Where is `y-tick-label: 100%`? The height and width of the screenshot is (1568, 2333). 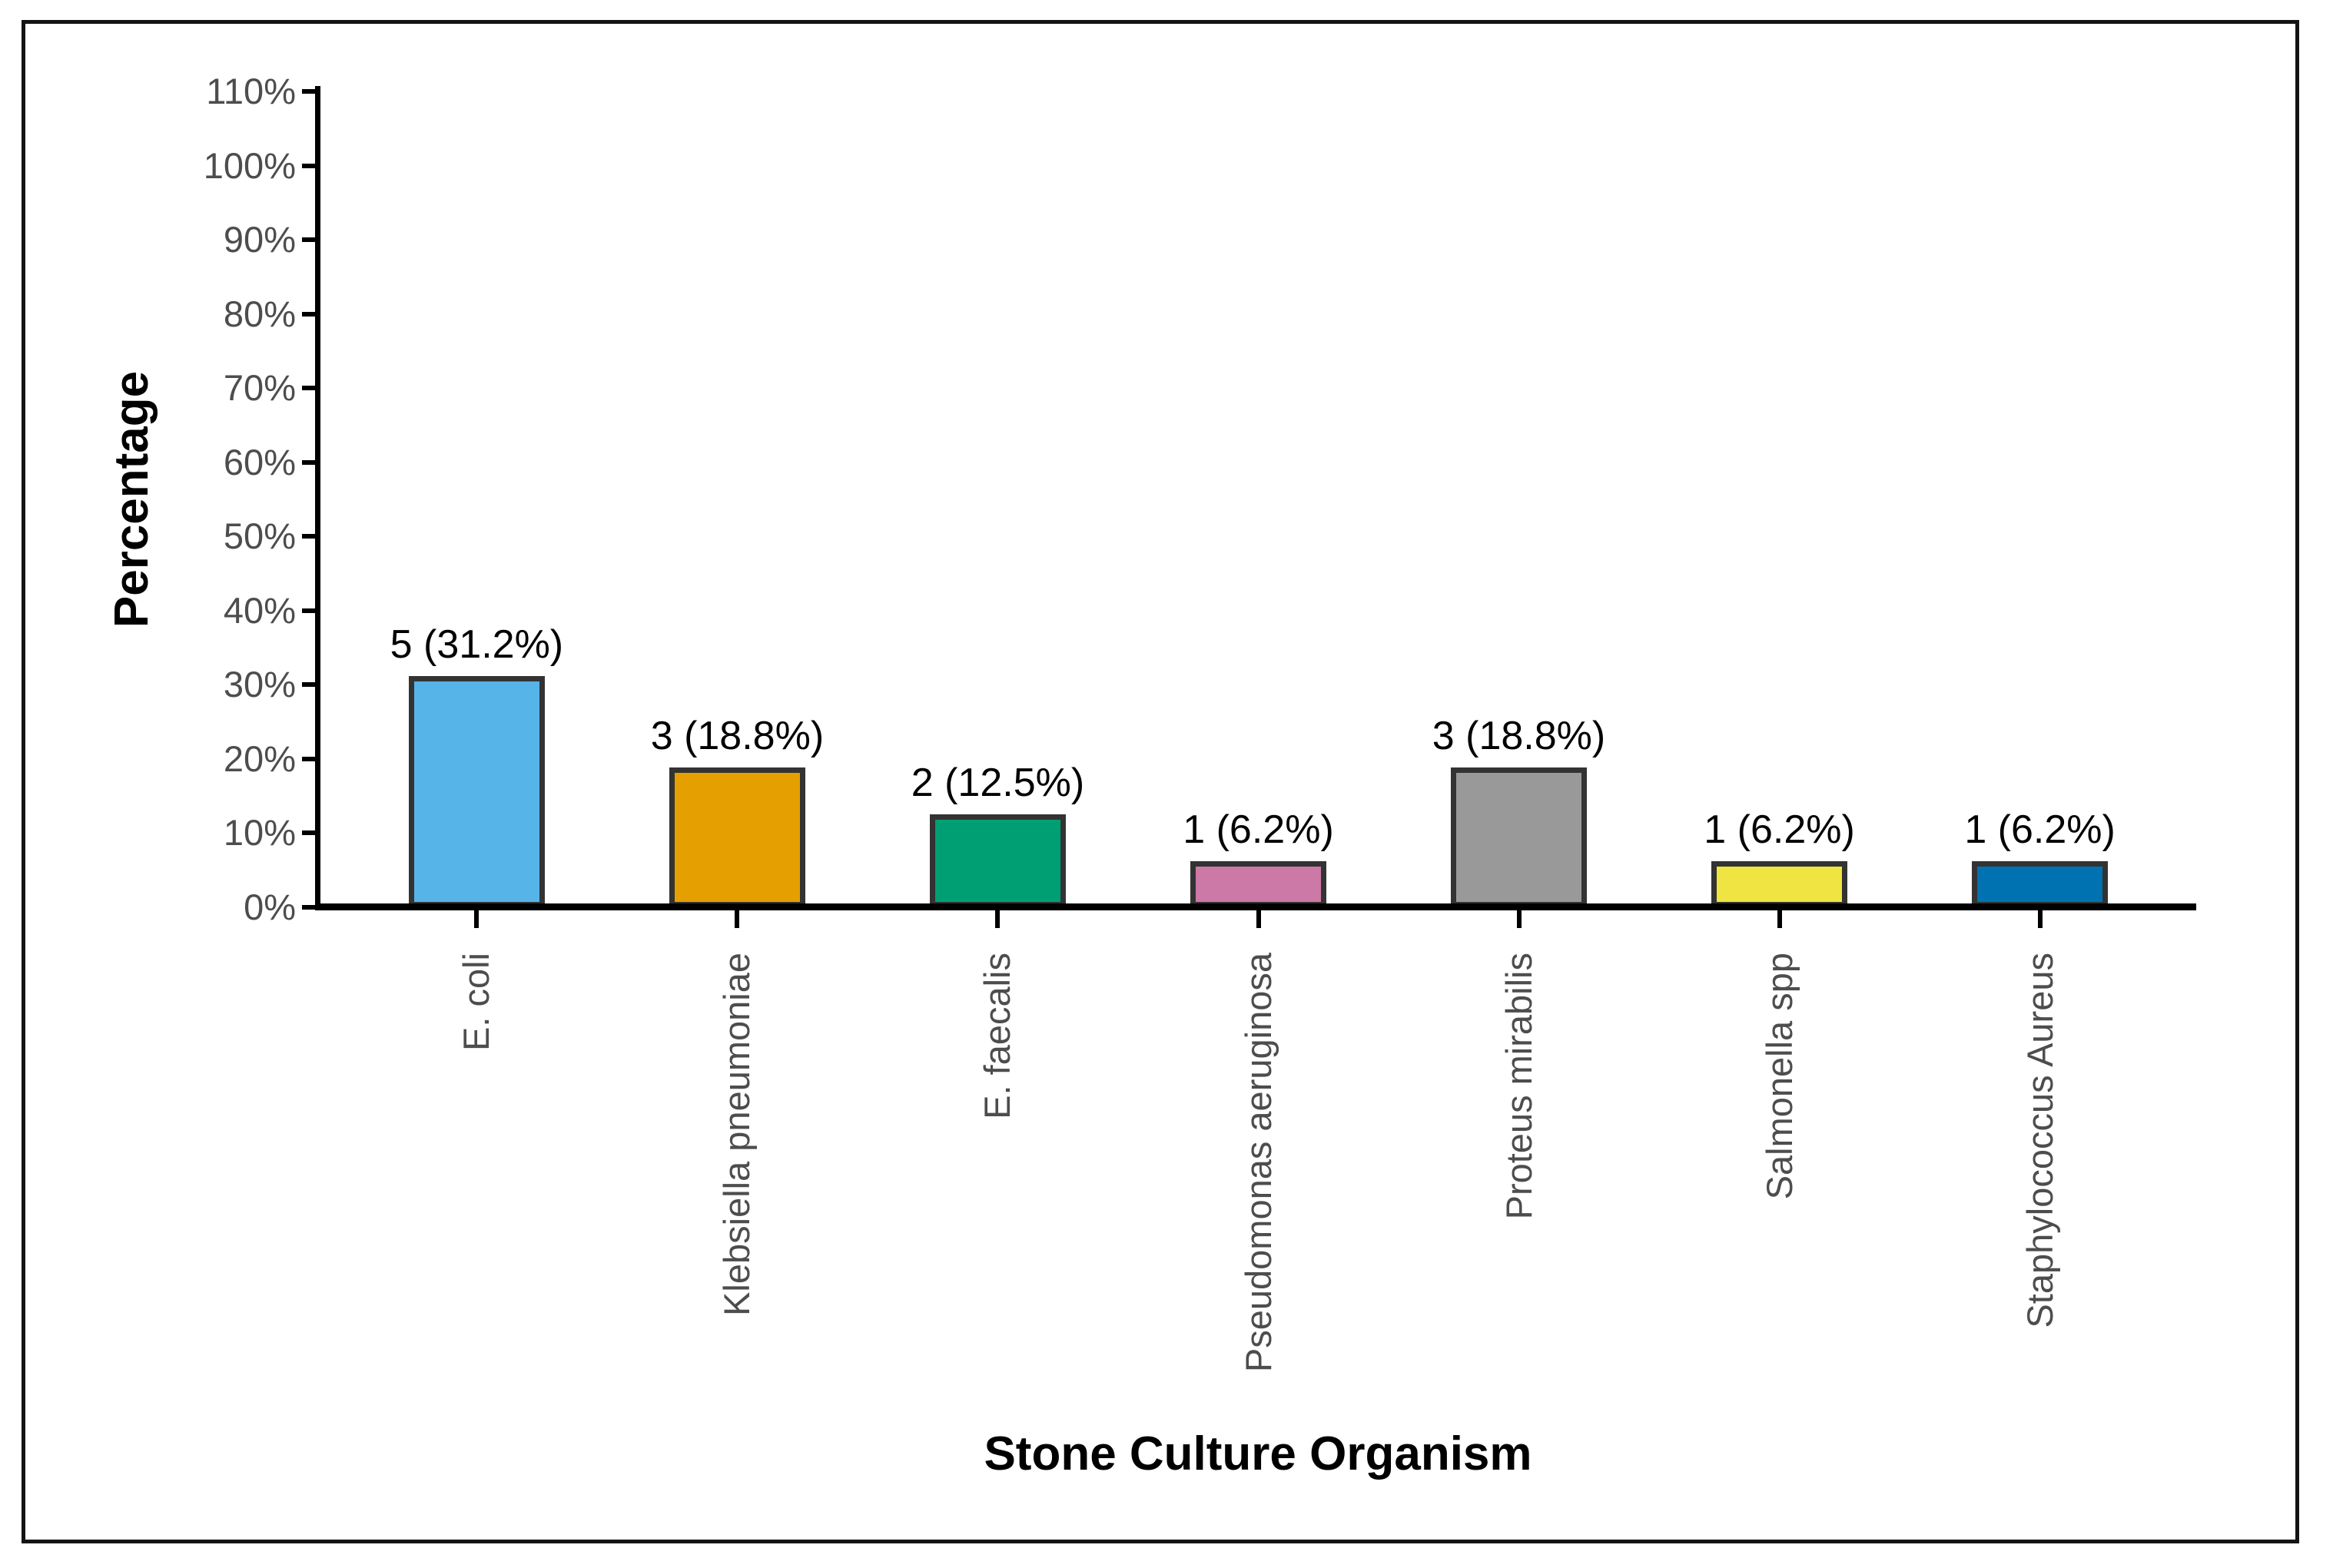 y-tick-label: 100% is located at coordinates (249, 165).